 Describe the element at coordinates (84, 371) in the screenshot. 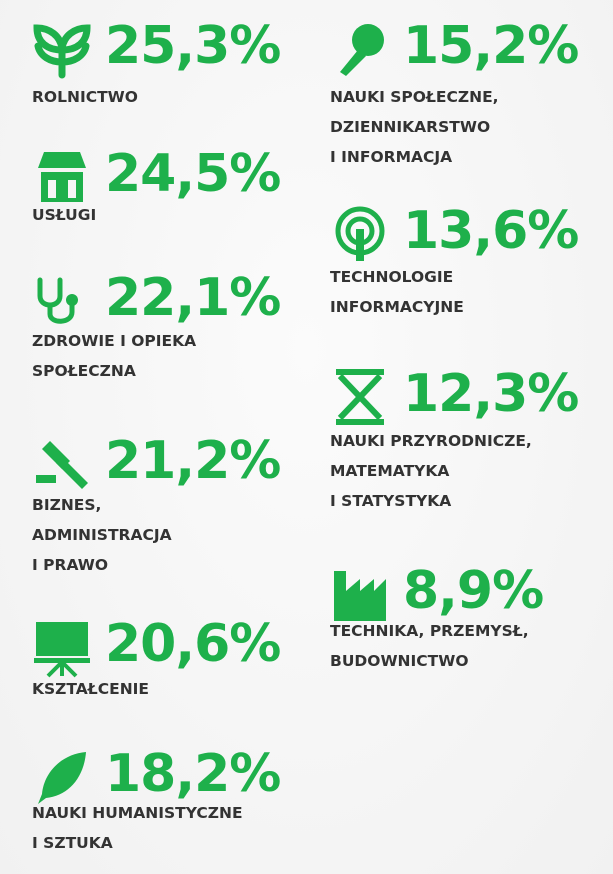

I see `category-label: SPOŁECZNA` at that location.